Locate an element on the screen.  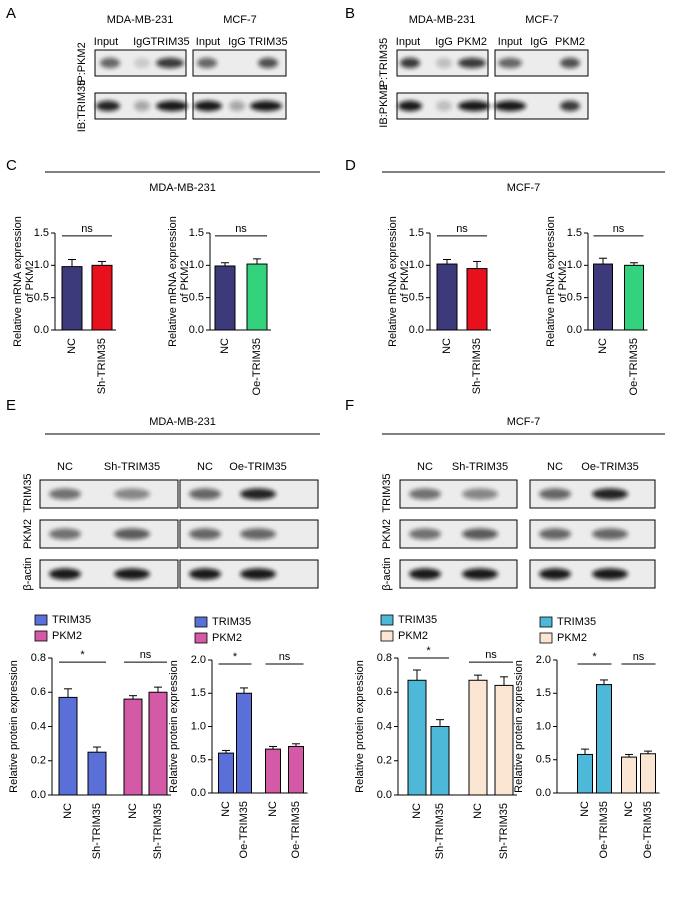
ip-label: IP:TRIM35 is located at coordinates (384, 64).